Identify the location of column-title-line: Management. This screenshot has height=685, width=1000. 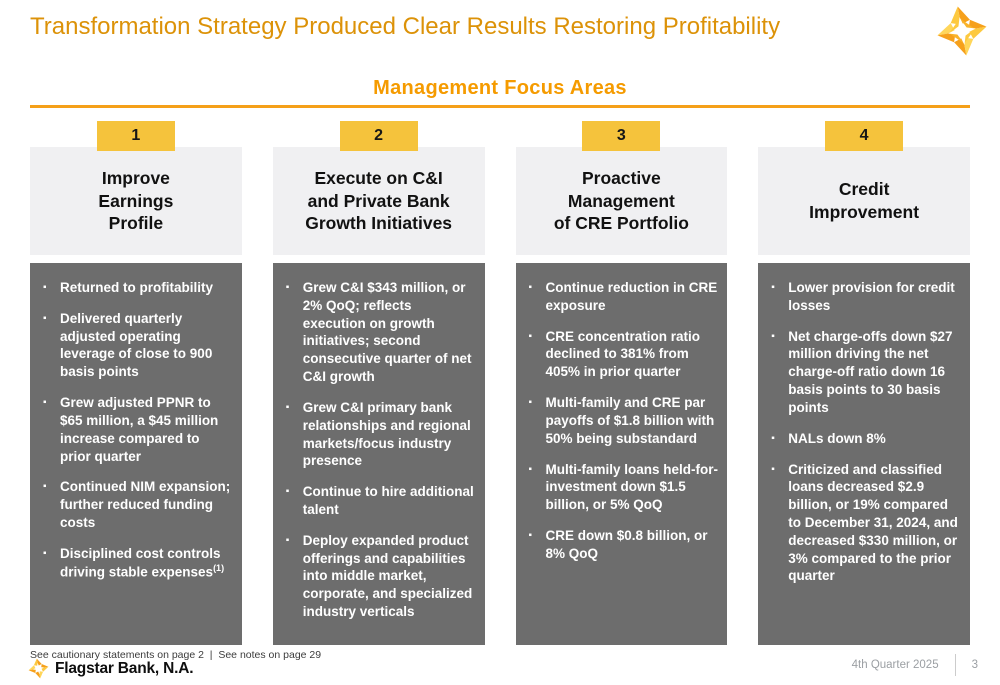
(621, 200).